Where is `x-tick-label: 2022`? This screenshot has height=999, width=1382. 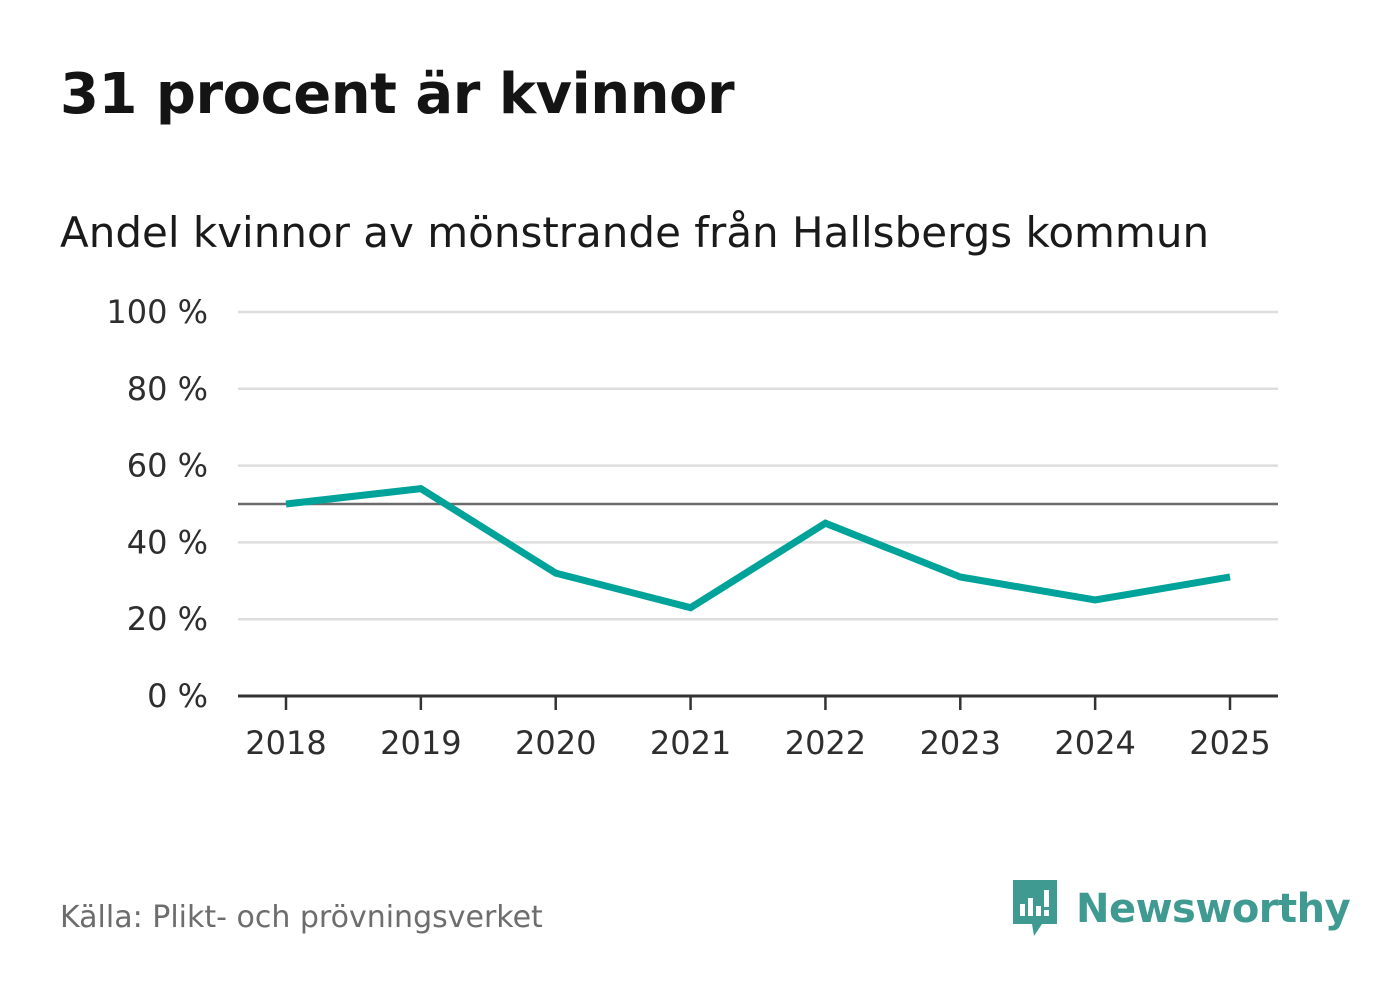 x-tick-label: 2022 is located at coordinates (825, 743).